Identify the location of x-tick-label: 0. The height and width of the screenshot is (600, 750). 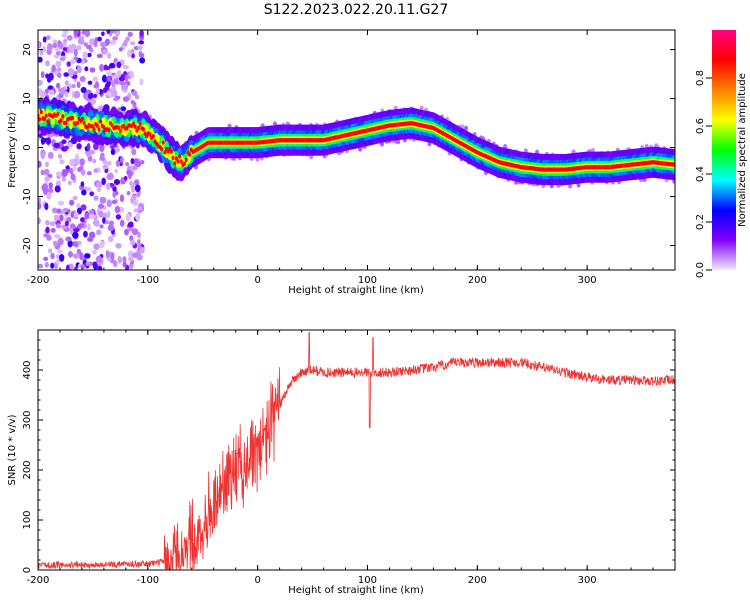
(257, 580).